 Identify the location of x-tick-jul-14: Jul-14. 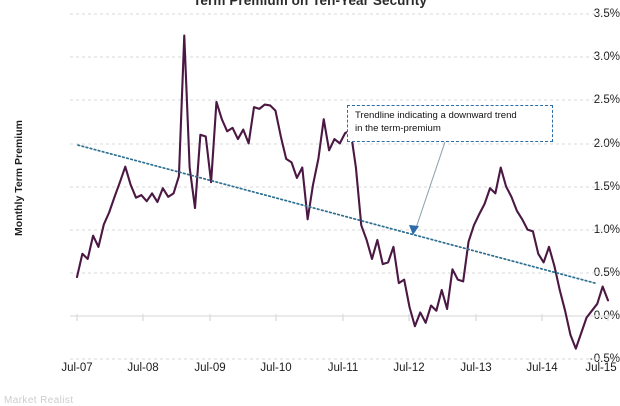
(542, 368).